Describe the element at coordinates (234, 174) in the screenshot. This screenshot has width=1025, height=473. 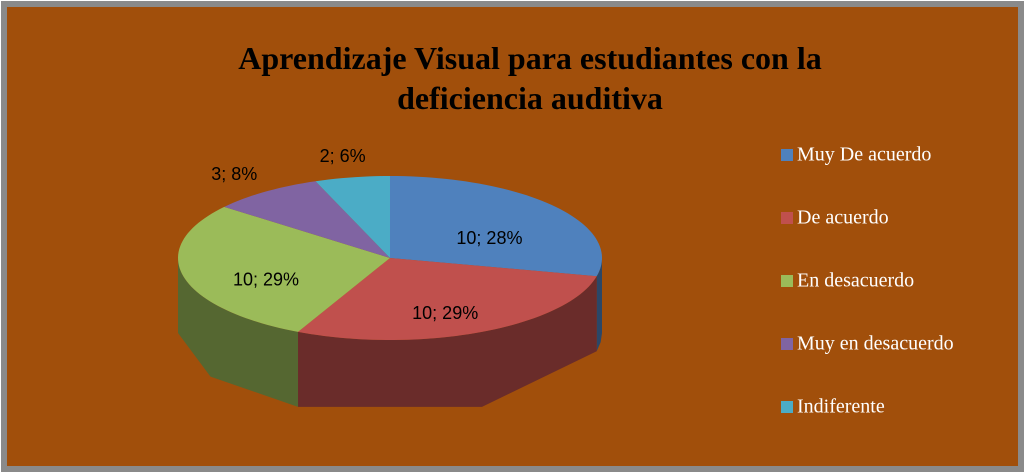
I see `data-label: 3; 8%` at that location.